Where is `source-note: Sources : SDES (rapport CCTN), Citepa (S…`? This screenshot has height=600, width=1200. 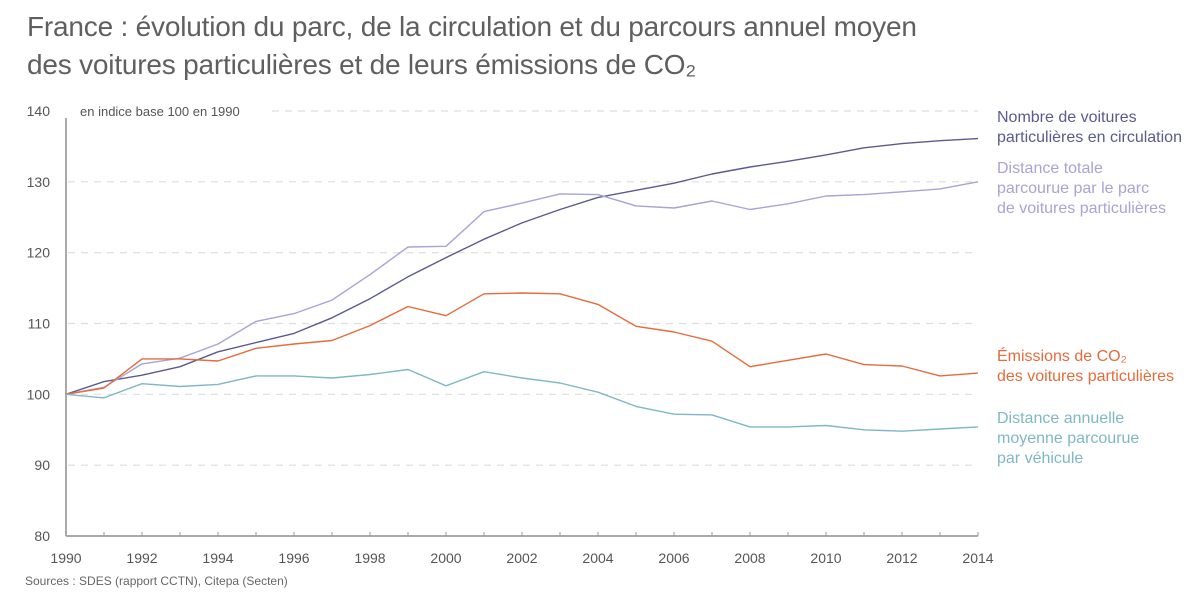 source-note: Sources : SDES (rapport CCTN), Citepa (S… is located at coordinates (156, 581).